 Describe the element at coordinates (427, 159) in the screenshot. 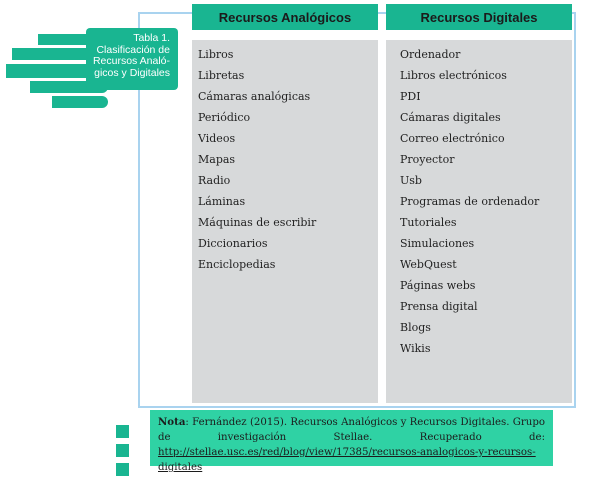

I see `list-item: Proyector` at that location.